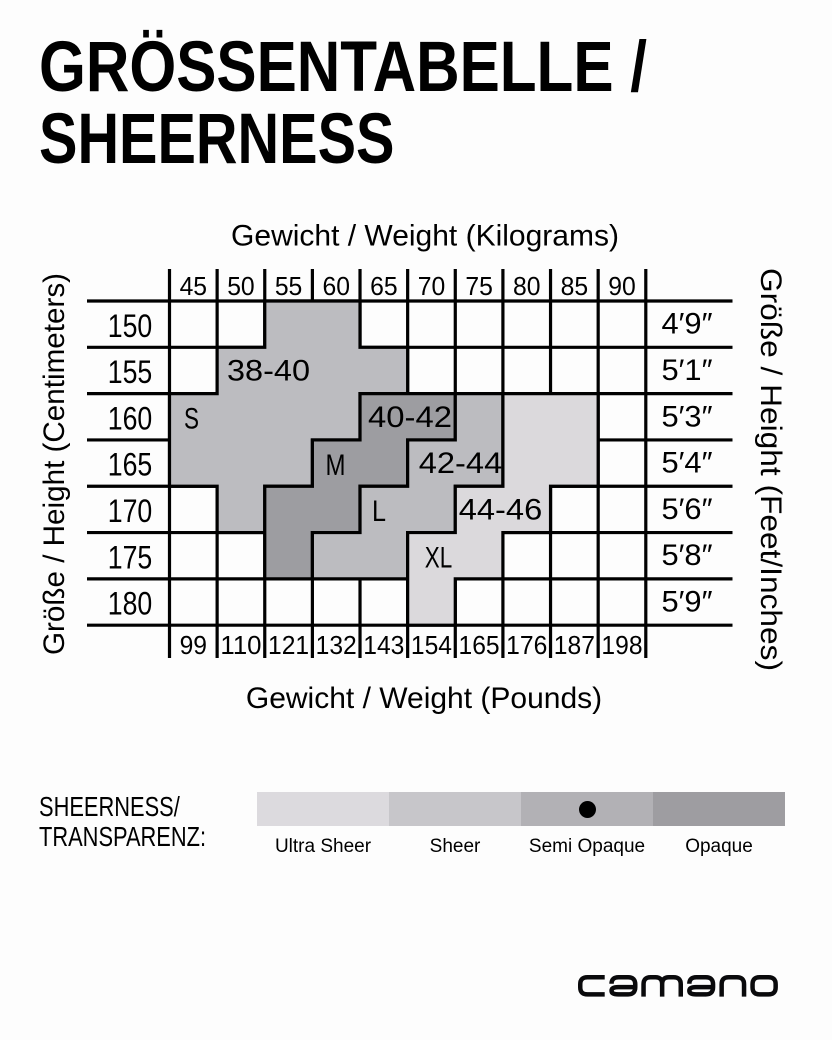 The width and height of the screenshot is (832, 1040). What do you see at coordinates (130, 326) in the screenshot?
I see `cm-tick-label: 150` at bounding box center [130, 326].